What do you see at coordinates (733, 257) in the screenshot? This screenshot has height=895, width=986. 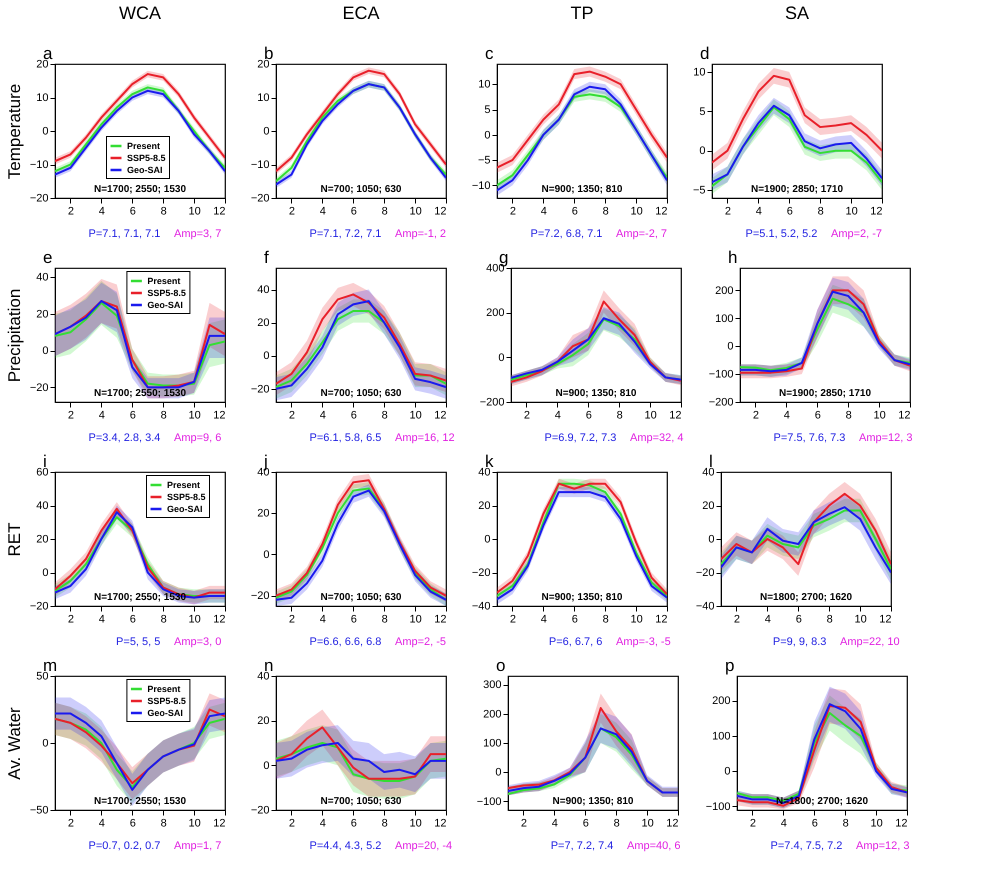 I see `text: h` at bounding box center [733, 257].